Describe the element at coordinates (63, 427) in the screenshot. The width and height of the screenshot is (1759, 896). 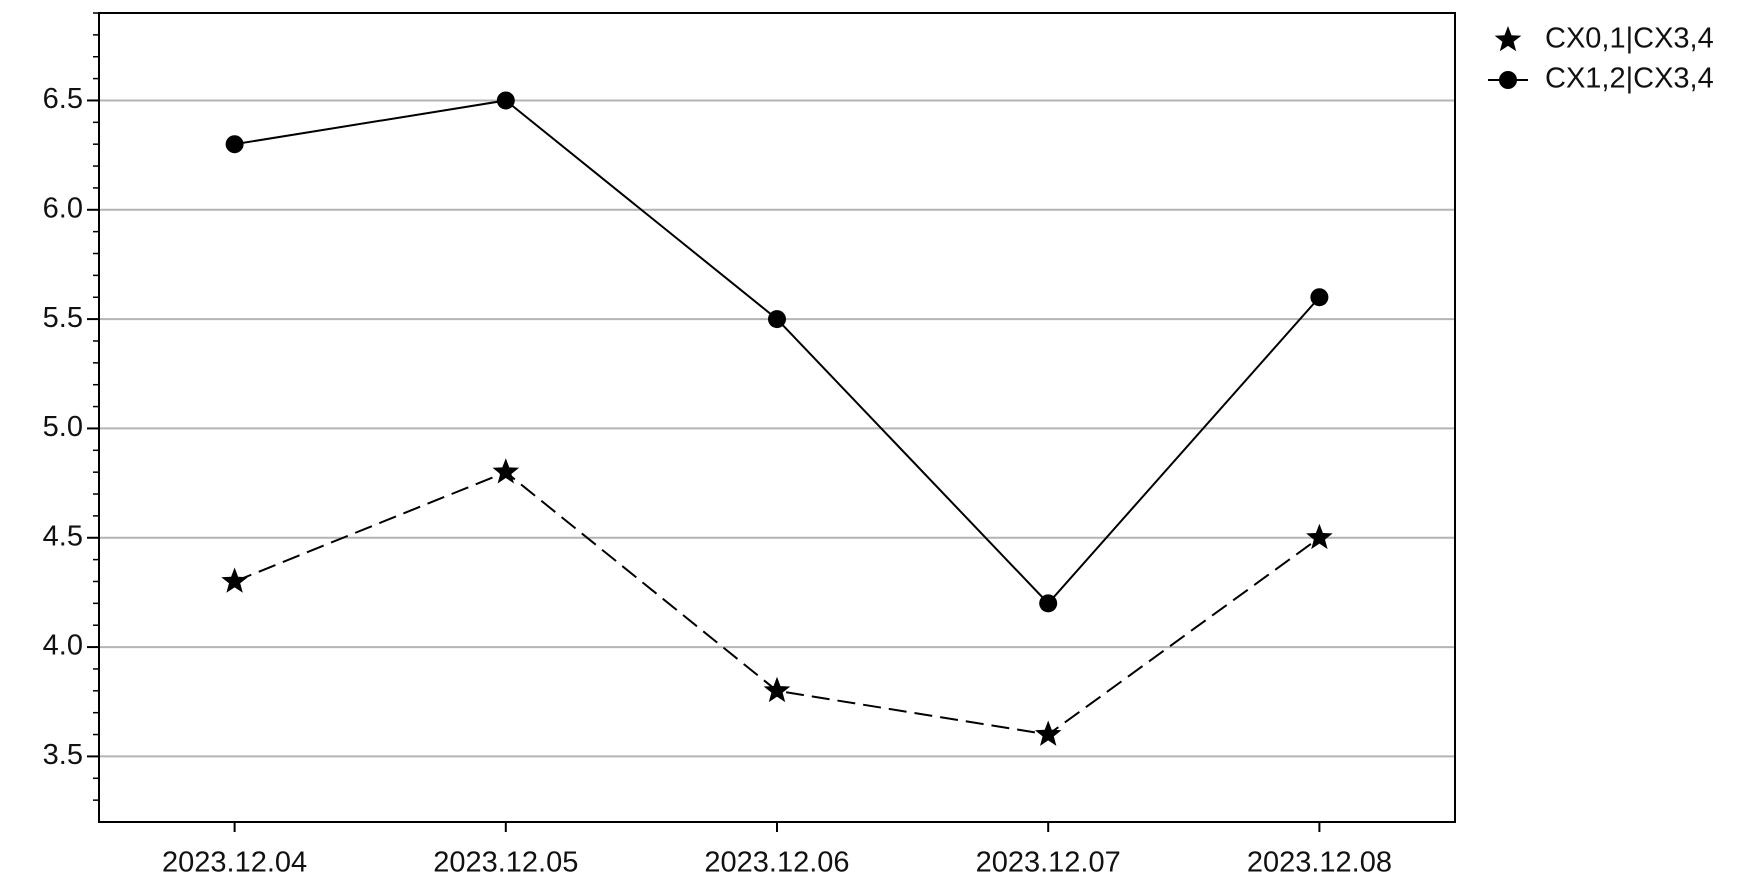
I see `y-tick-label: 5.0` at that location.